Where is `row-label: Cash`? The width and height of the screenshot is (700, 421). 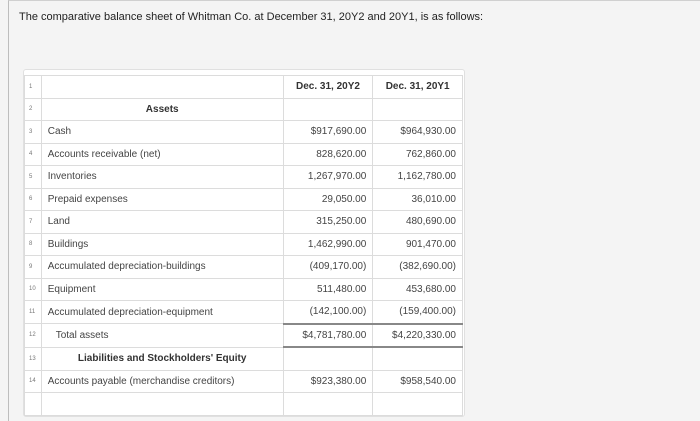
row-label: Cash is located at coordinates (162, 132).